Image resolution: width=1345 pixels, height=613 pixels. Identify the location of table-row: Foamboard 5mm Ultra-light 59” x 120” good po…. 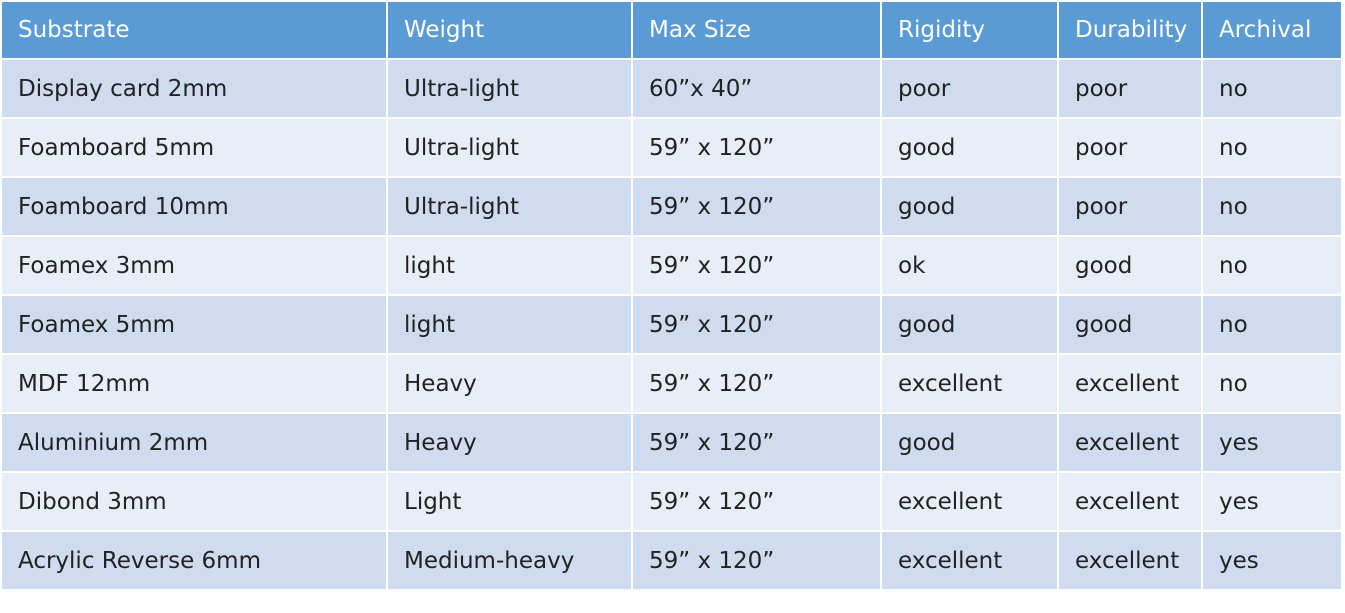
(671, 147).